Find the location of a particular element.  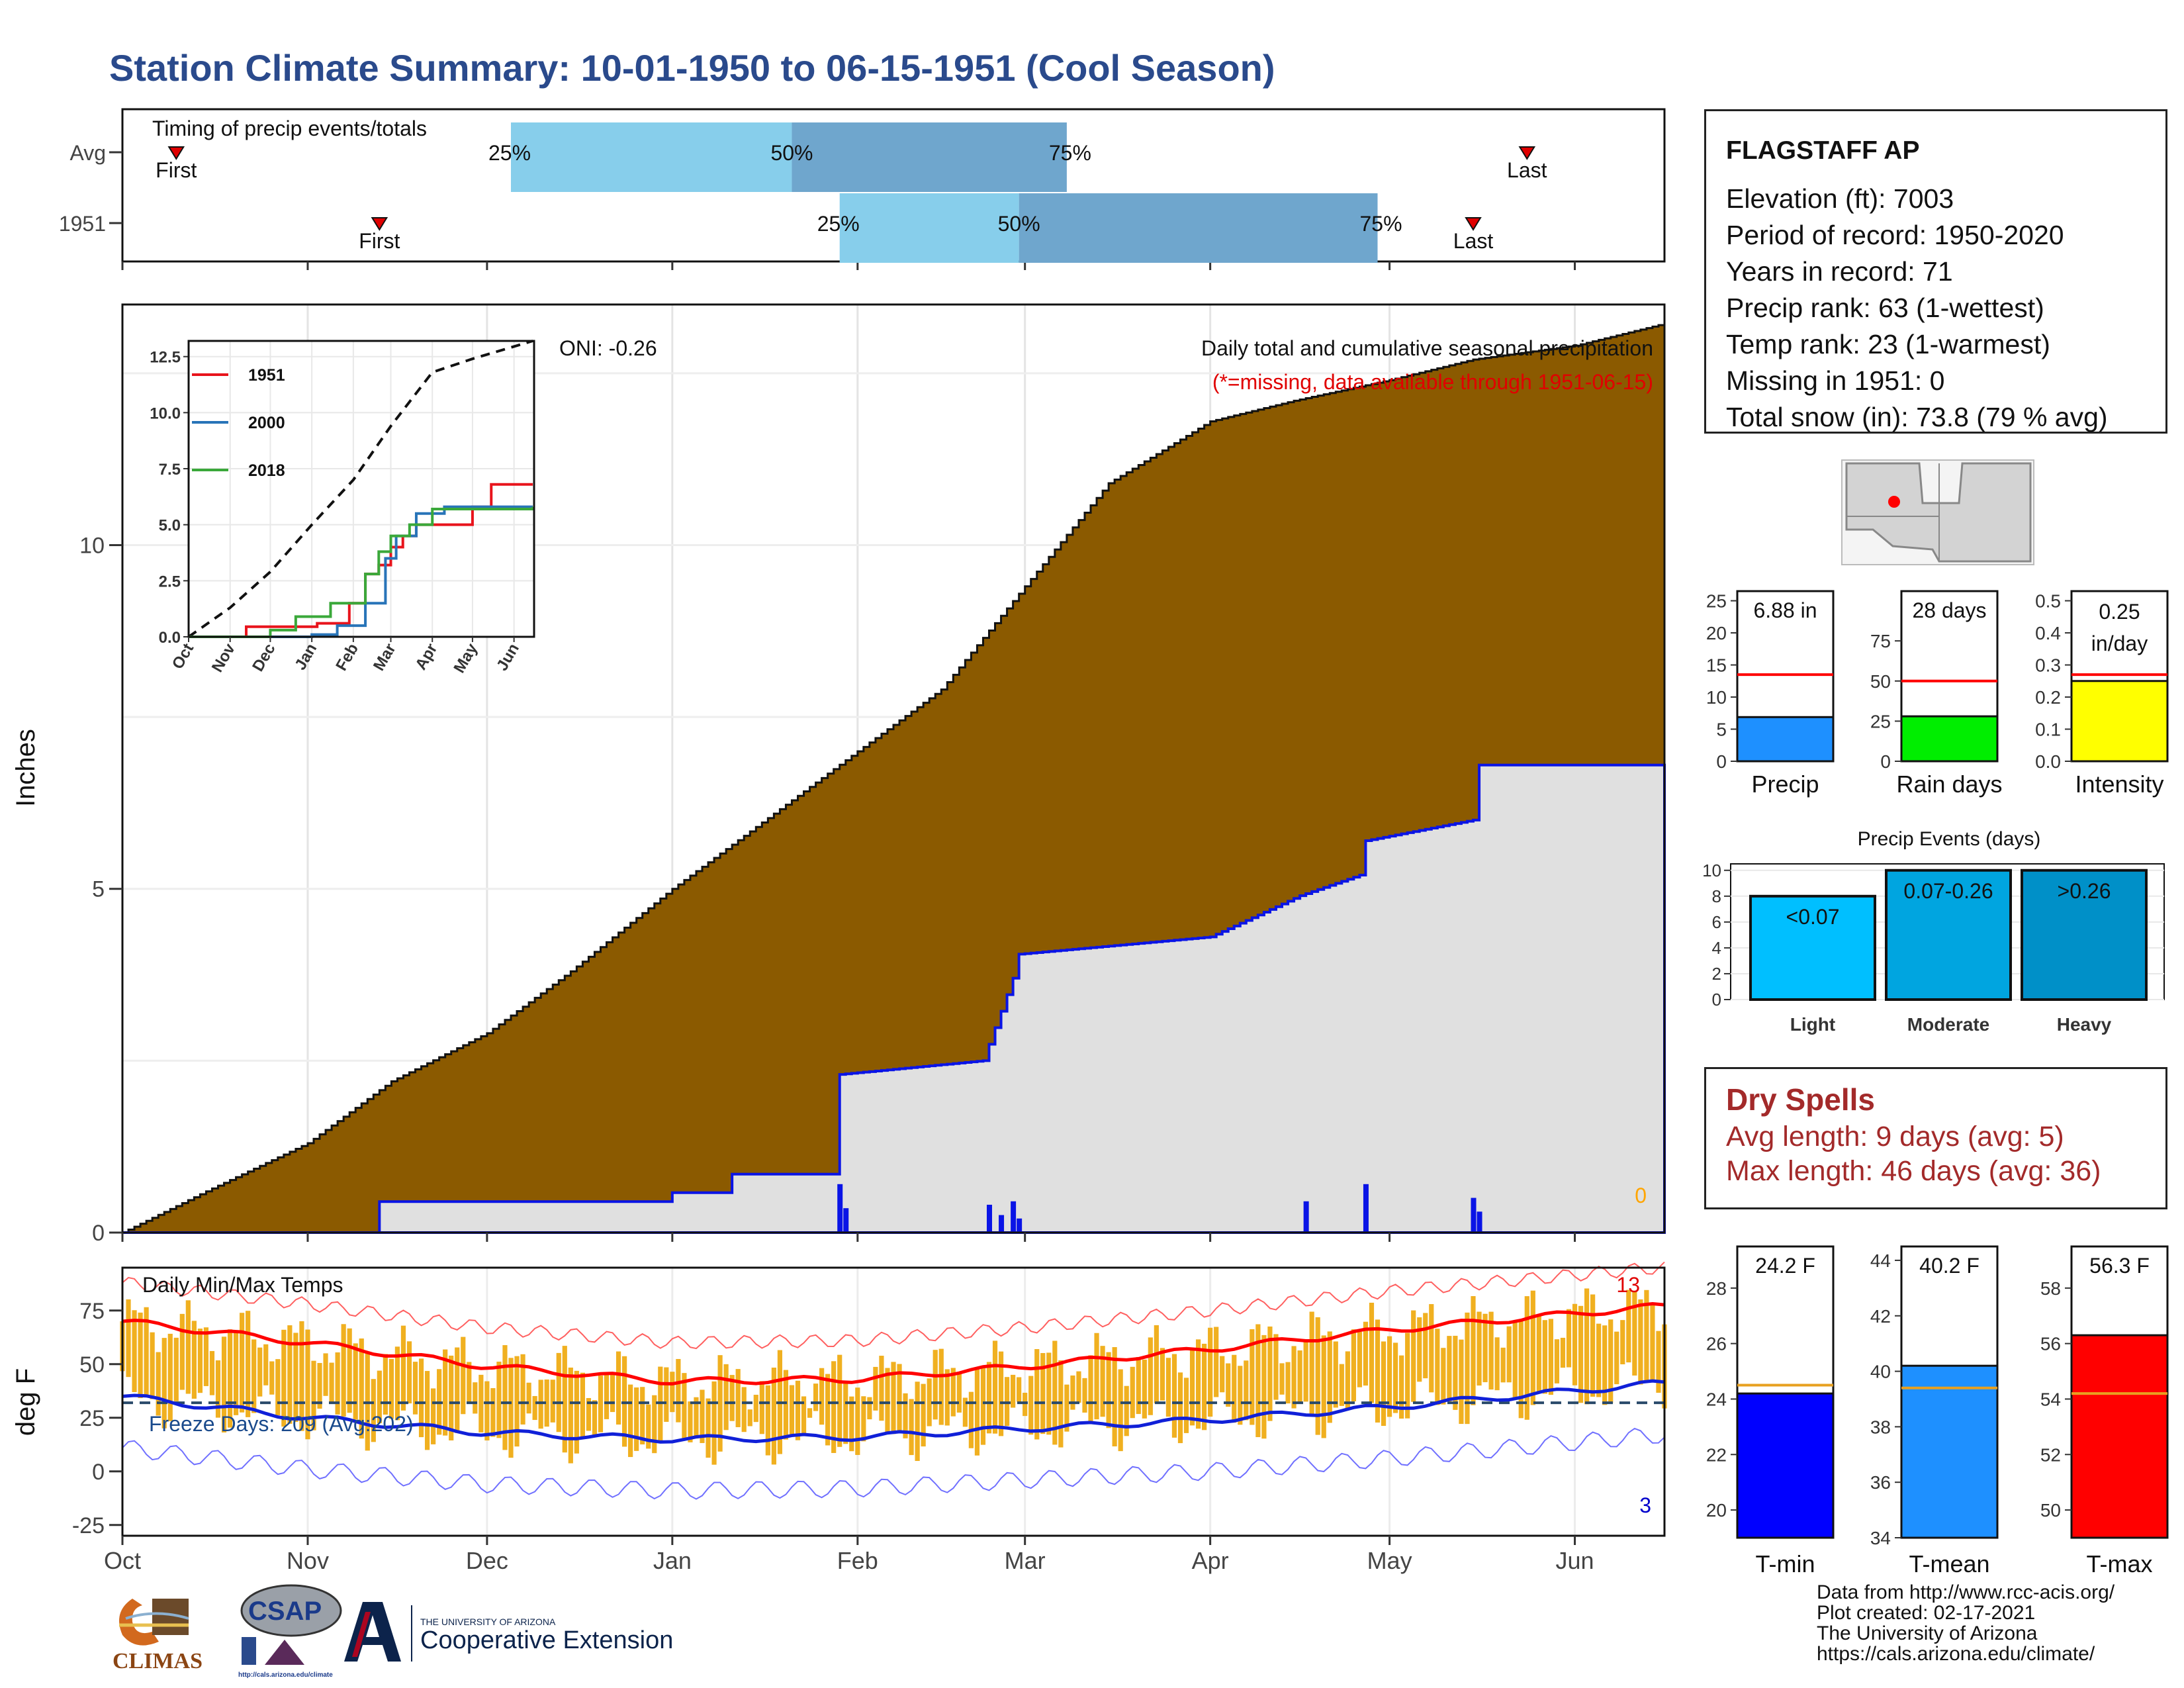

x-axis-month-label: May is located at coordinates (1389, 1560).